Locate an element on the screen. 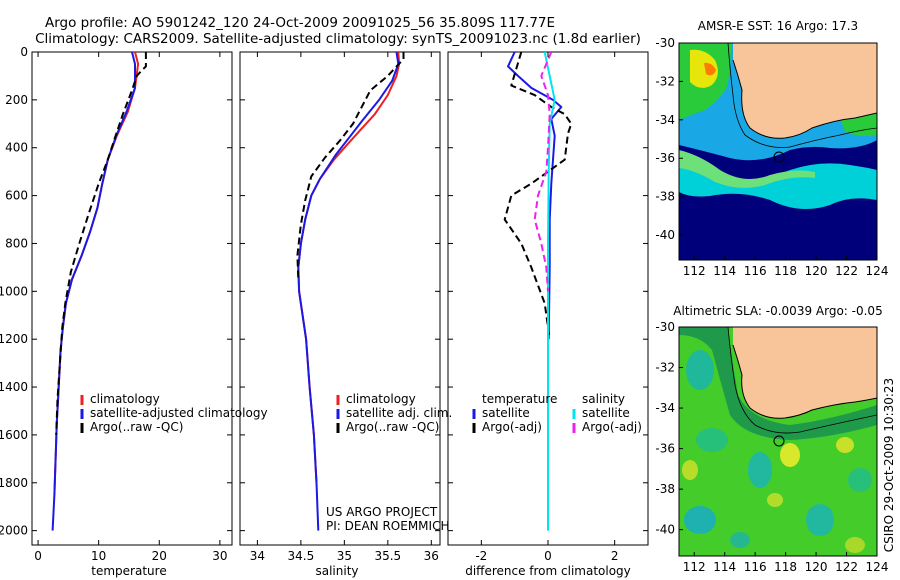  sst-ytick-4: -38 is located at coordinates (665, 197).